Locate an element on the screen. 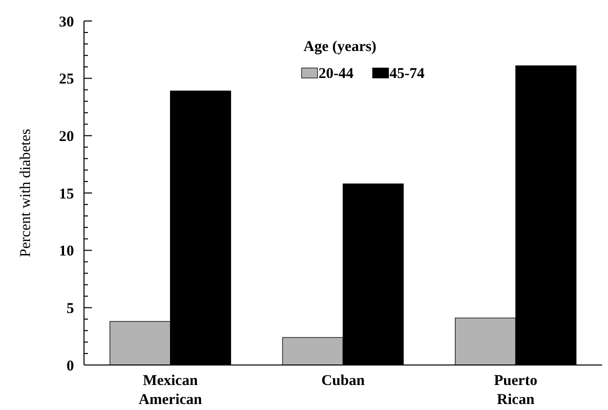 This screenshot has height=410, width=608. y-tick-label: 30 is located at coordinates (66, 22).